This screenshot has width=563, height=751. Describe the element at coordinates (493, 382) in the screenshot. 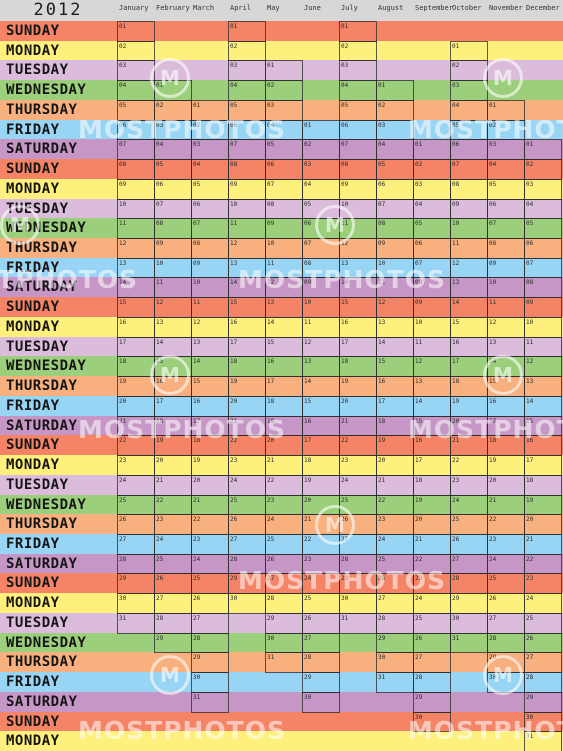

I see `day-number: 15` at that location.